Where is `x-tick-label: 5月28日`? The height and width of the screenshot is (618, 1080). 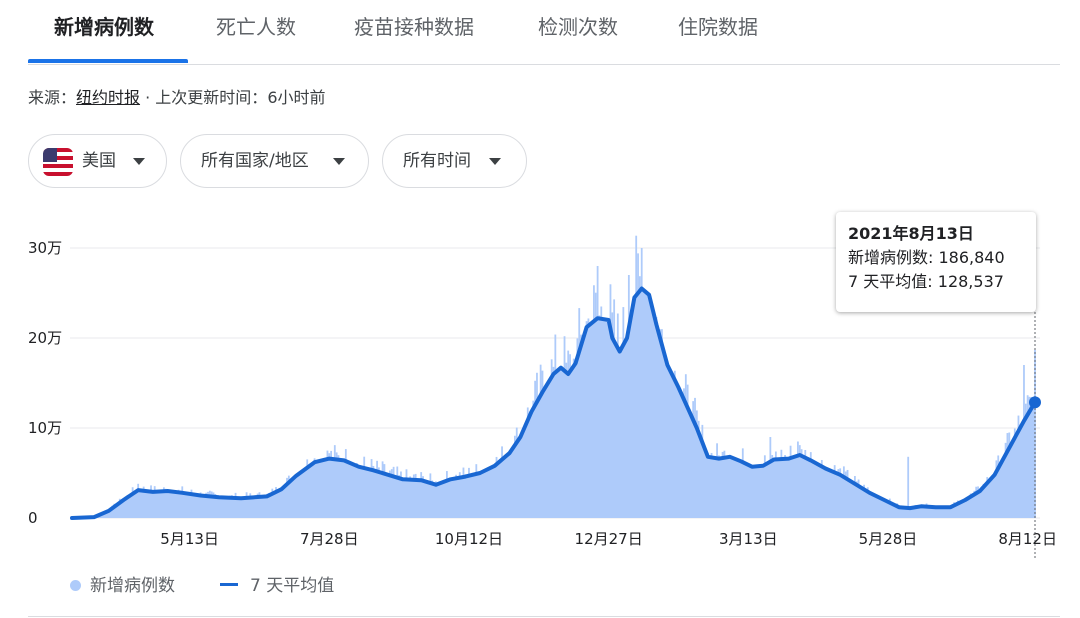 x-tick-label: 5月28日 is located at coordinates (888, 539).